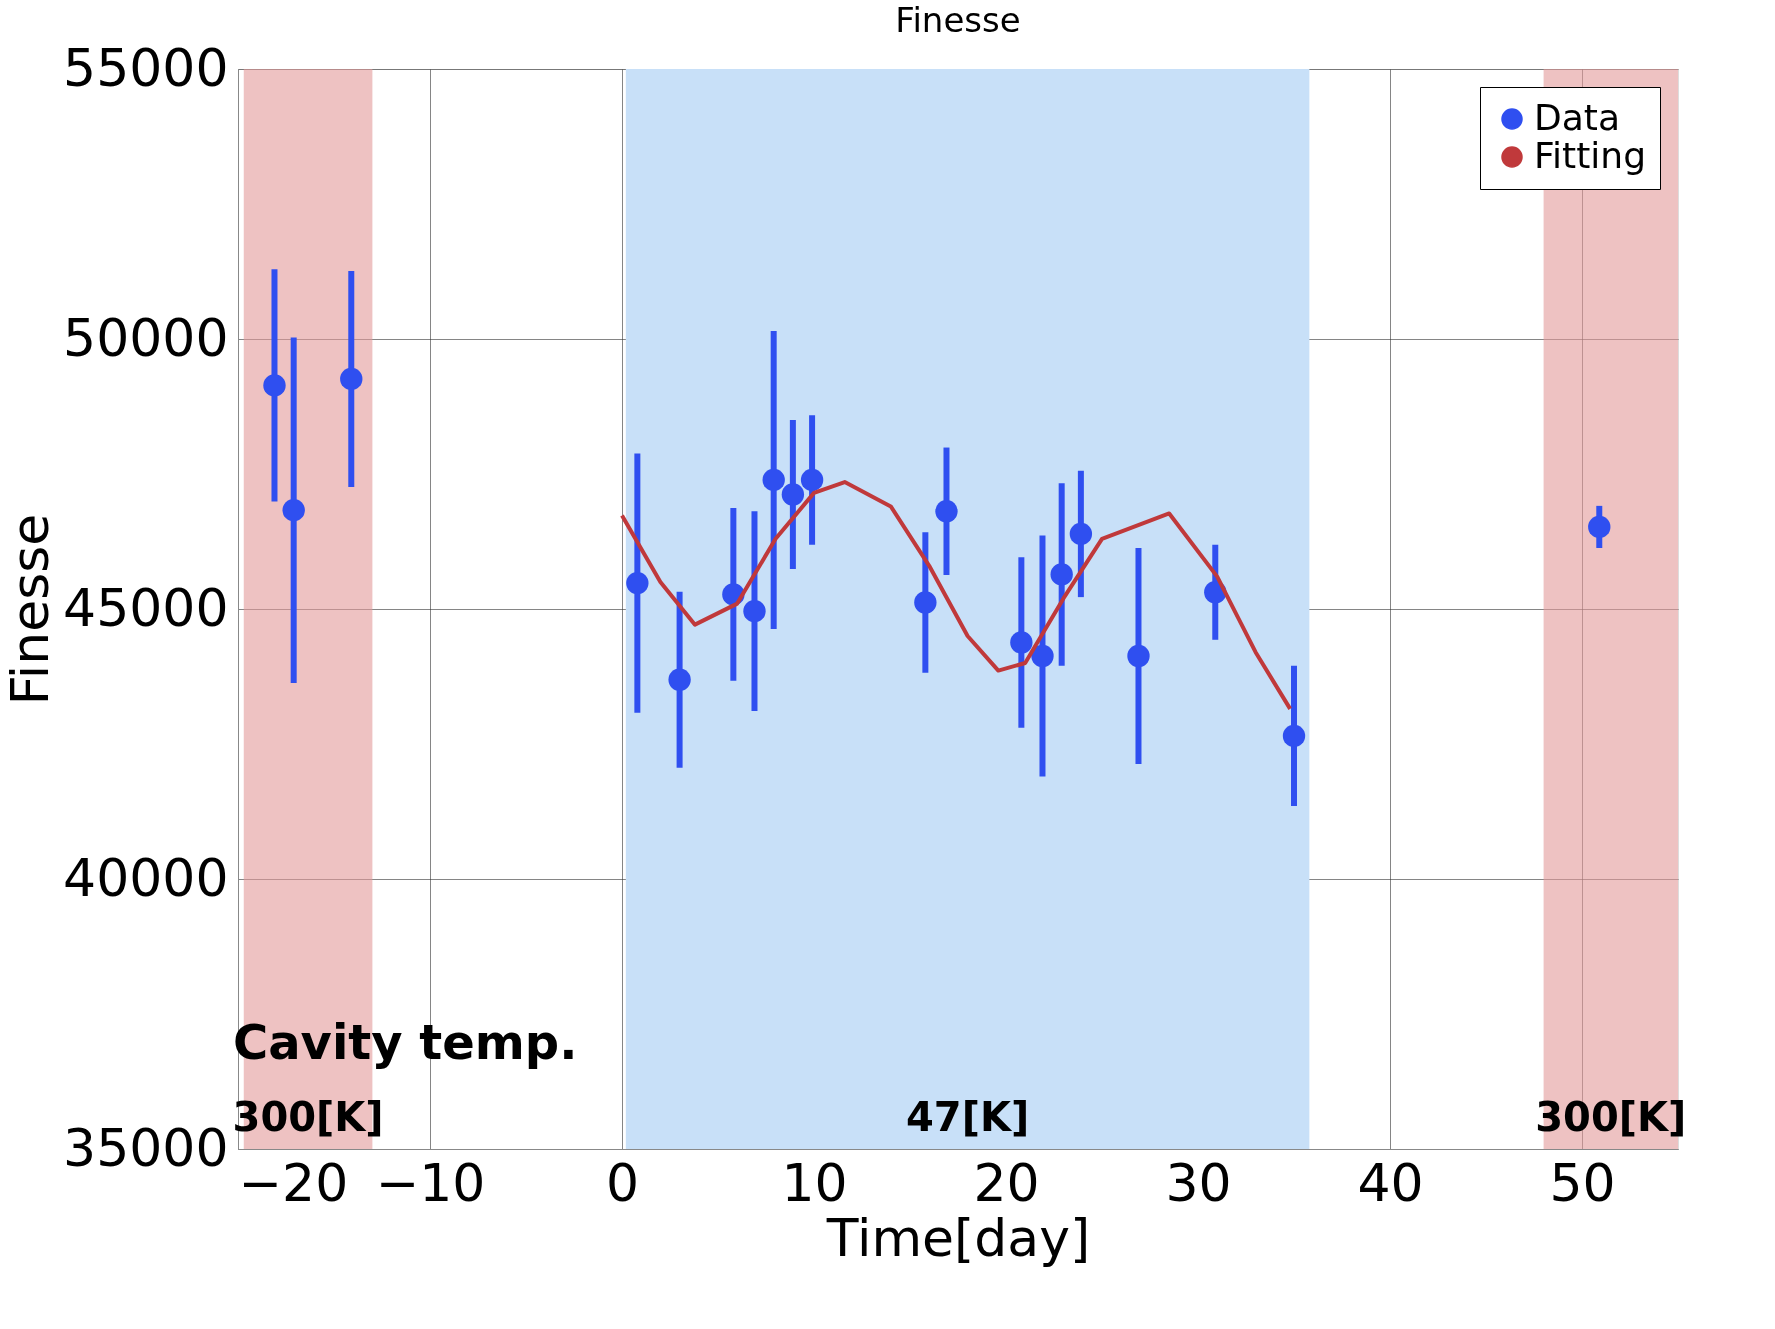  Describe the element at coordinates (405, 1042) in the screenshot. I see `annotation: Cavity temp.` at that location.